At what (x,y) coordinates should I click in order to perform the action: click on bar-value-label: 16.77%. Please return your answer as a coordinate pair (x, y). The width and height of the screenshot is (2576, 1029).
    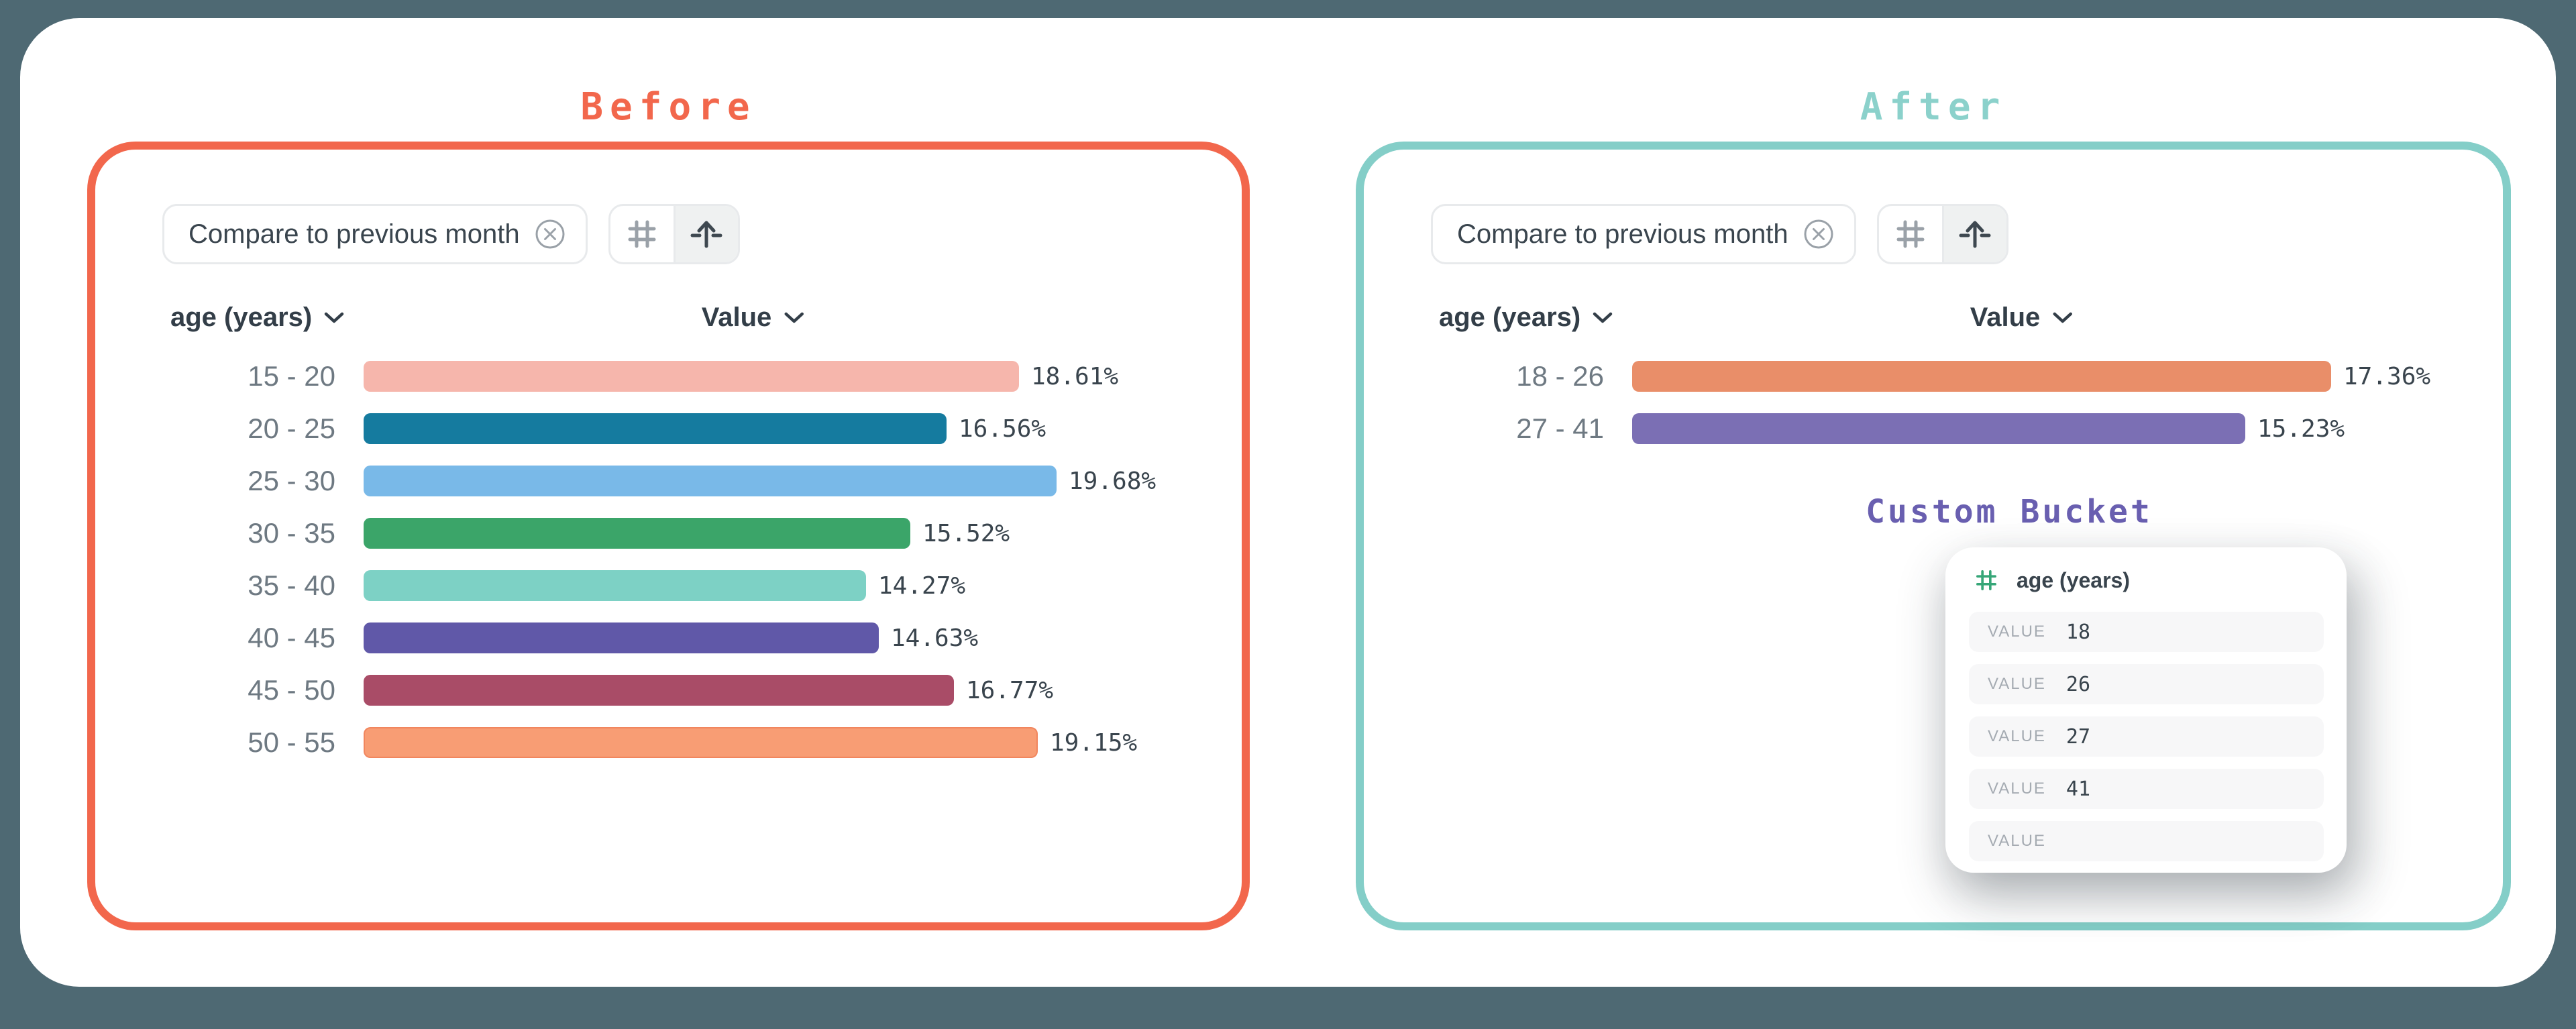
    Looking at the image, I should click on (1010, 690).